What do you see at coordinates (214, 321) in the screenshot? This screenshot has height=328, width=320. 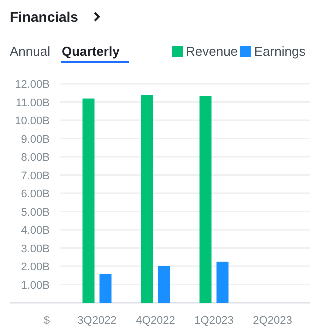 I see `x-tick-label: 1Q2023` at bounding box center [214, 321].